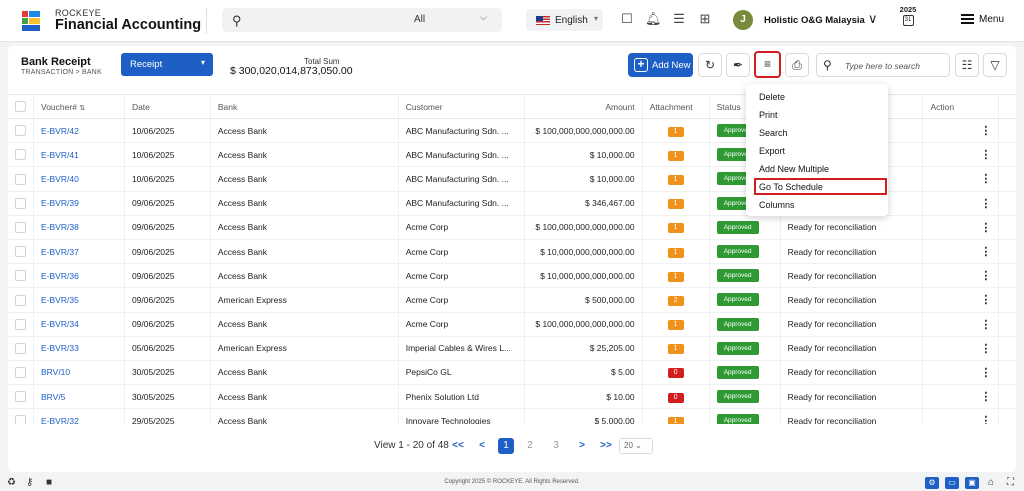 This screenshot has width=1024, height=491. What do you see at coordinates (873, 18) in the screenshot?
I see `chevron-down-icon: ∨` at bounding box center [873, 18].